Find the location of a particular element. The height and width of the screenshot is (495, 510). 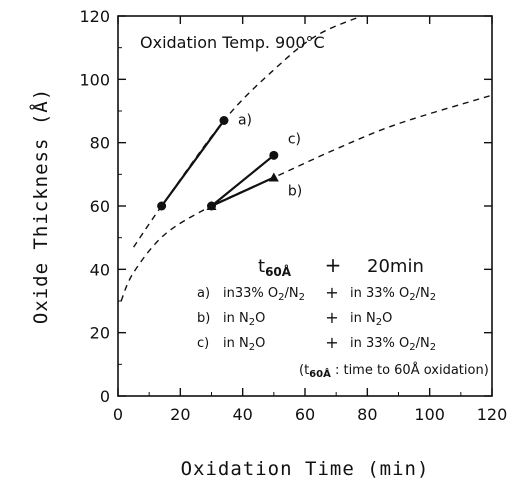

series-line-a is located at coordinates (192, 163).